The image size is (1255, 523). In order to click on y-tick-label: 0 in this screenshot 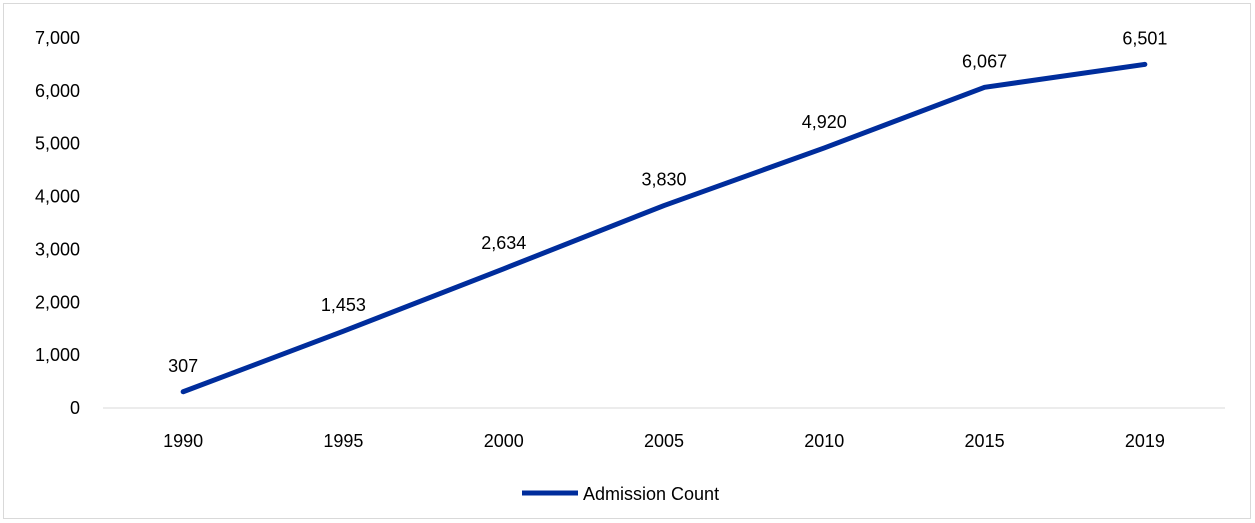, I will do `click(75, 408)`.